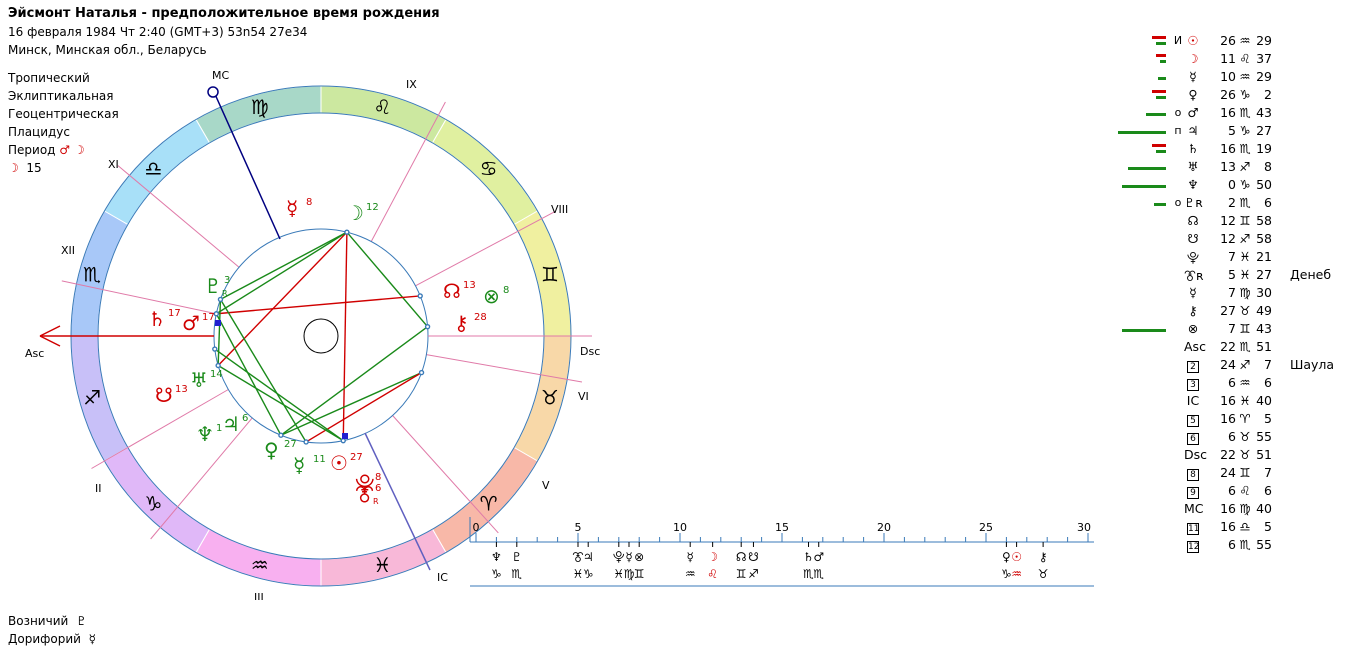  I want to click on sign-icon: ♑, so click(1245, 130).